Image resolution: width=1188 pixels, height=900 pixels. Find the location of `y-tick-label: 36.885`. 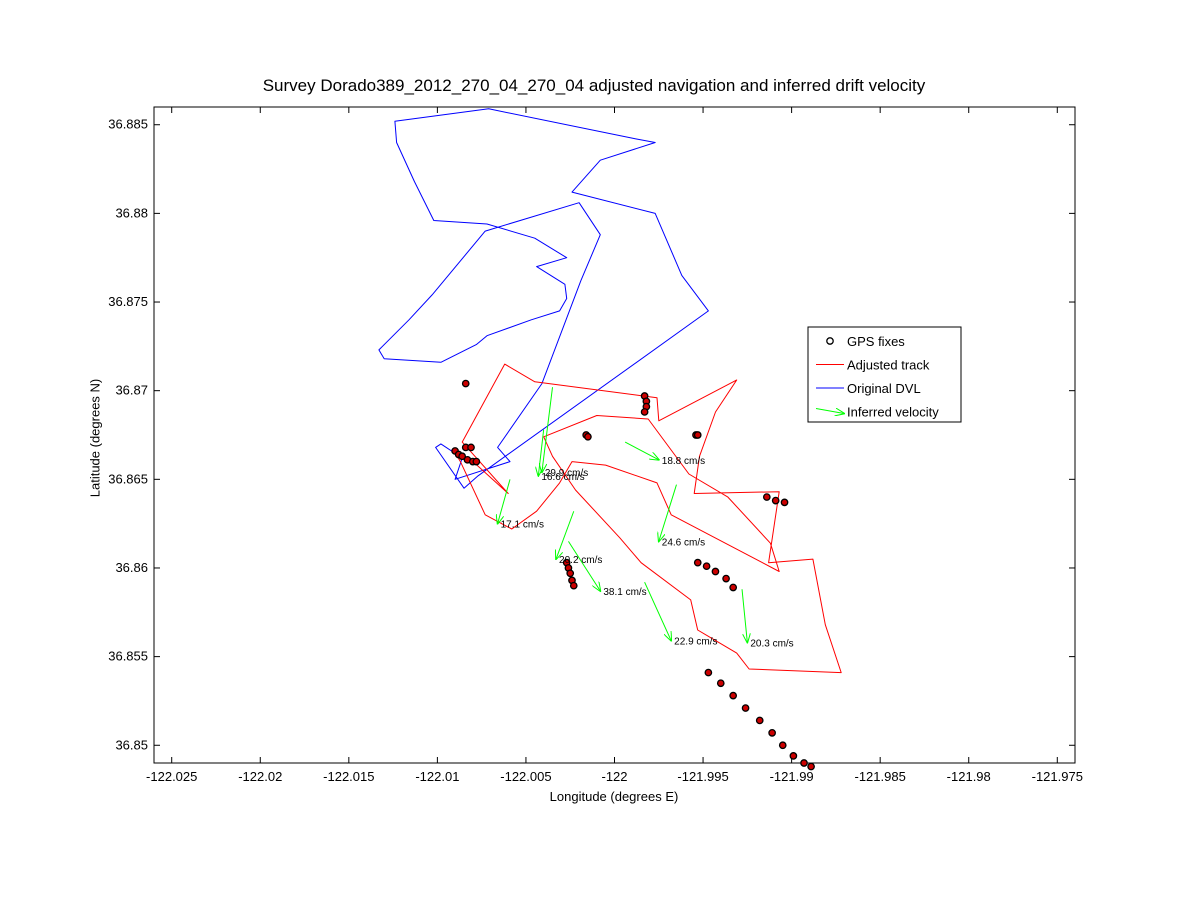

y-tick-label: 36.885 is located at coordinates (128, 124).